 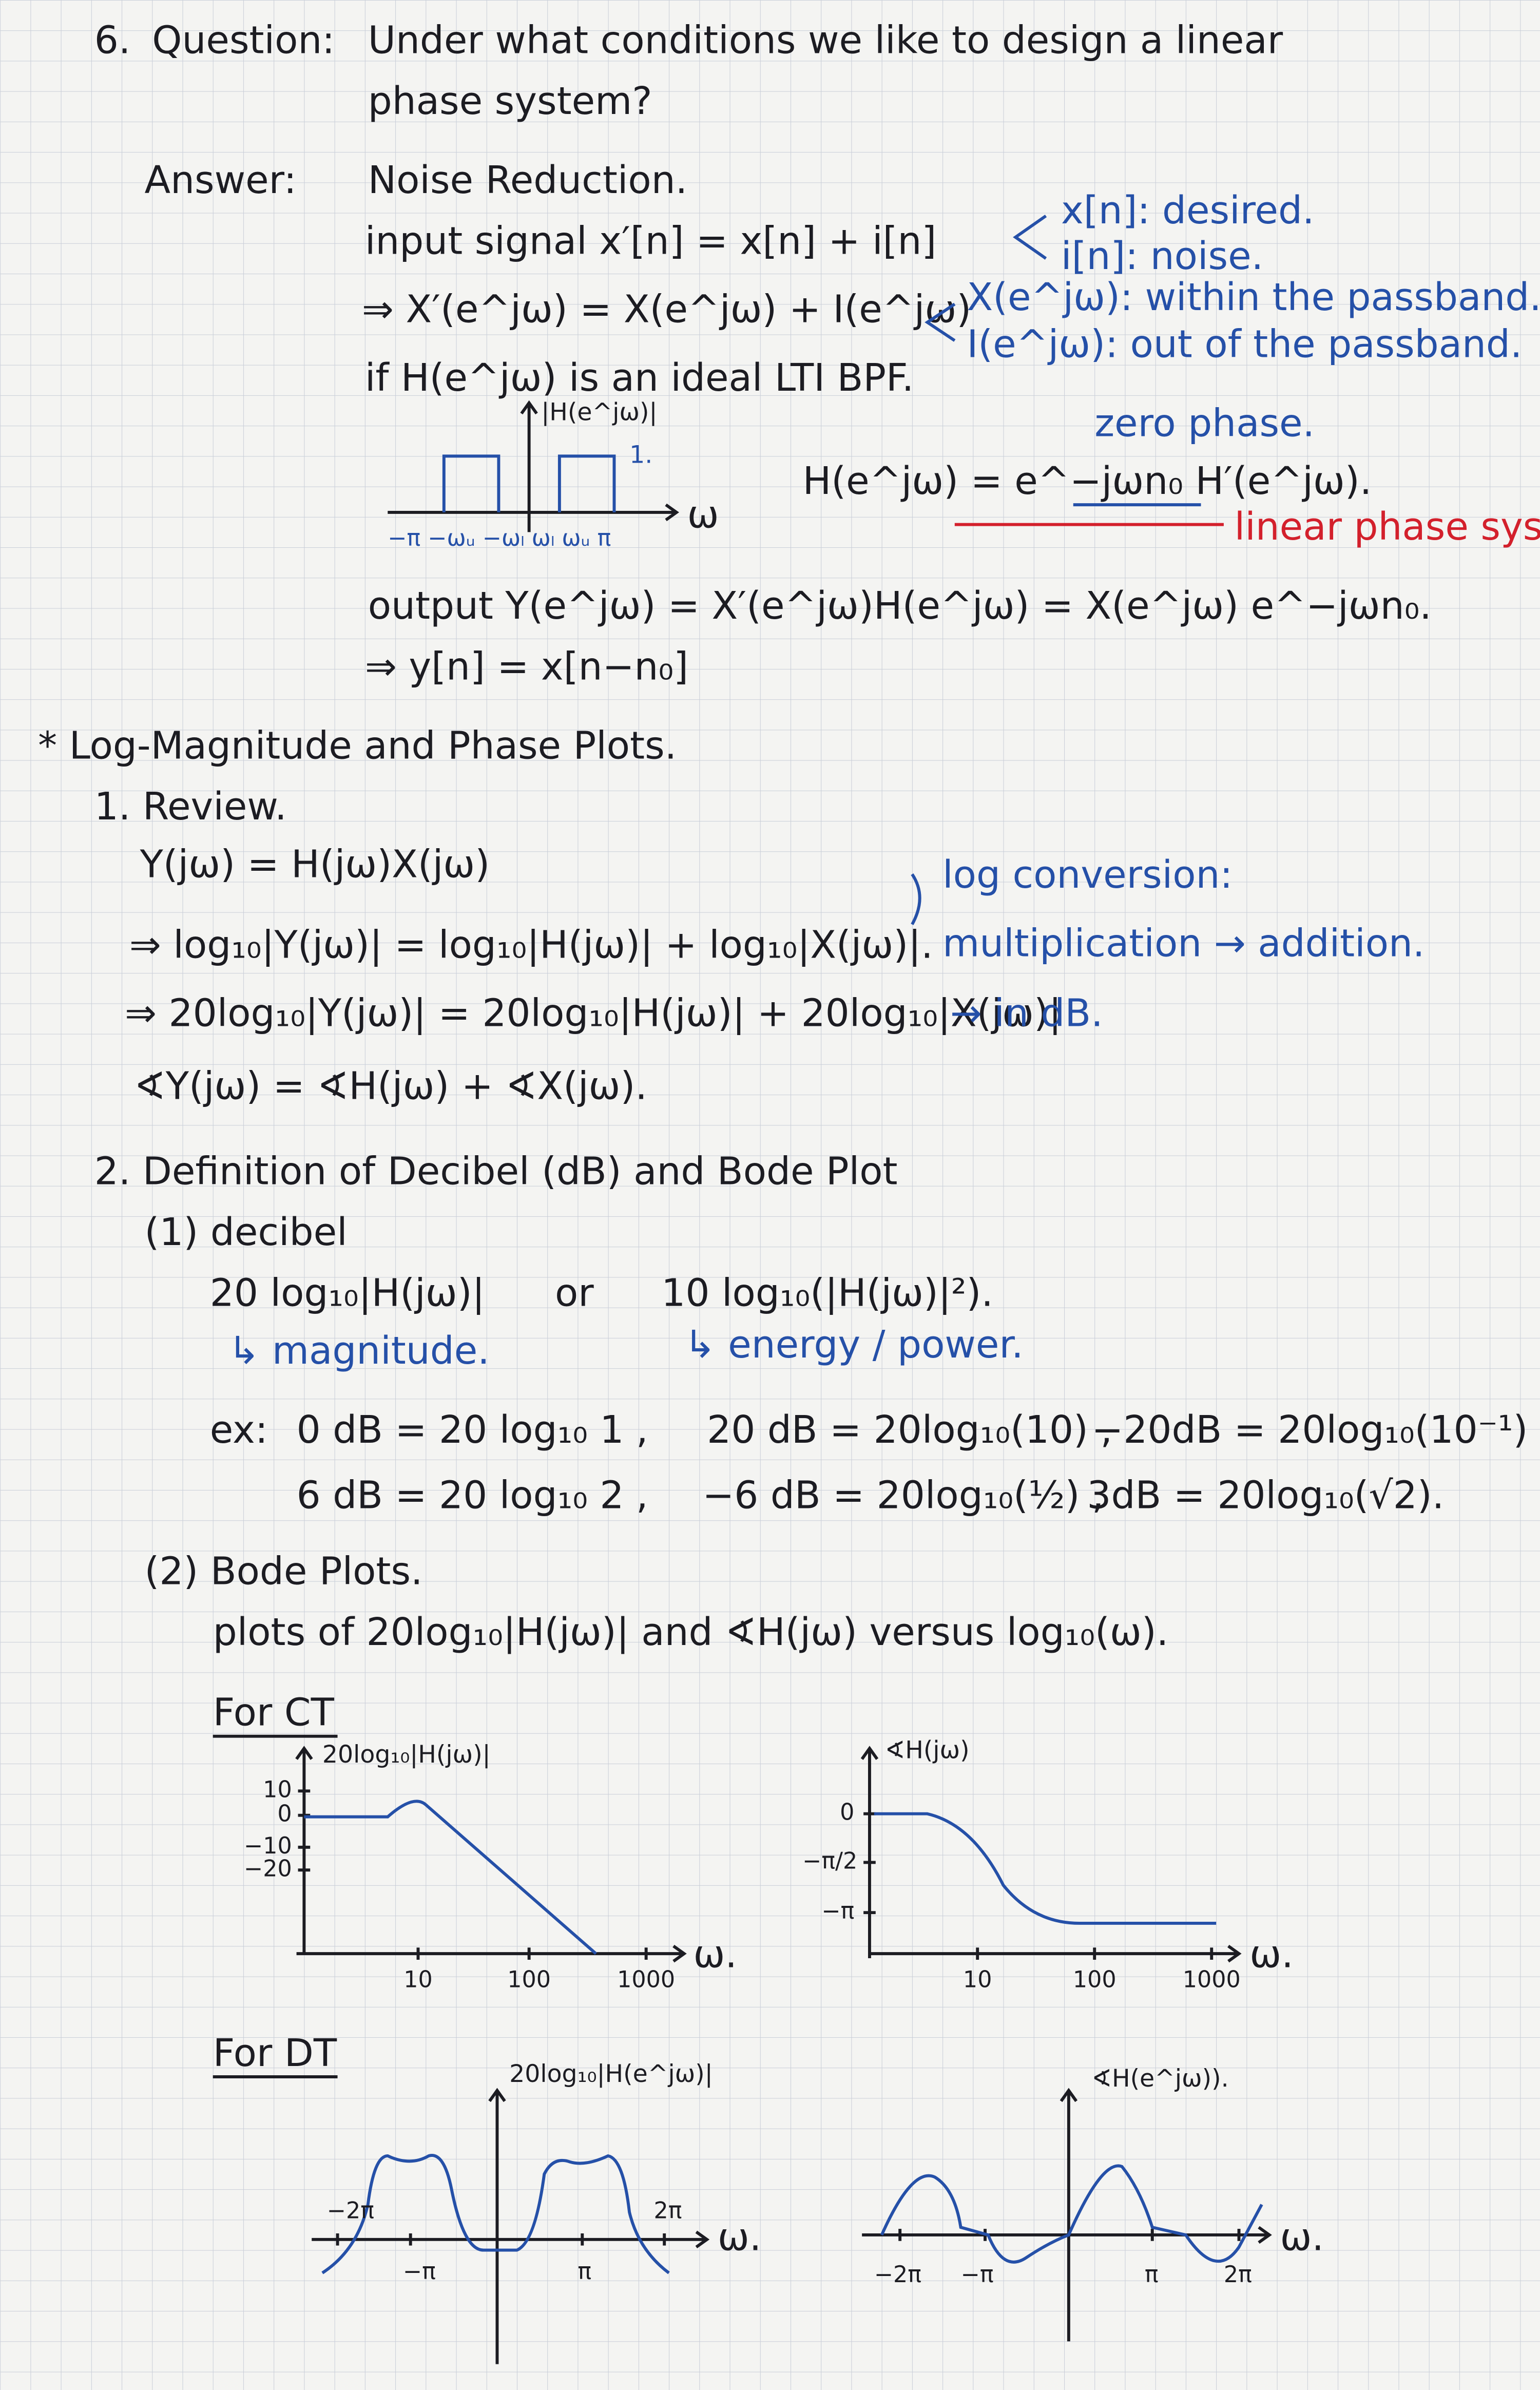 I want to click on note: zero phase., so click(x=1204, y=423).